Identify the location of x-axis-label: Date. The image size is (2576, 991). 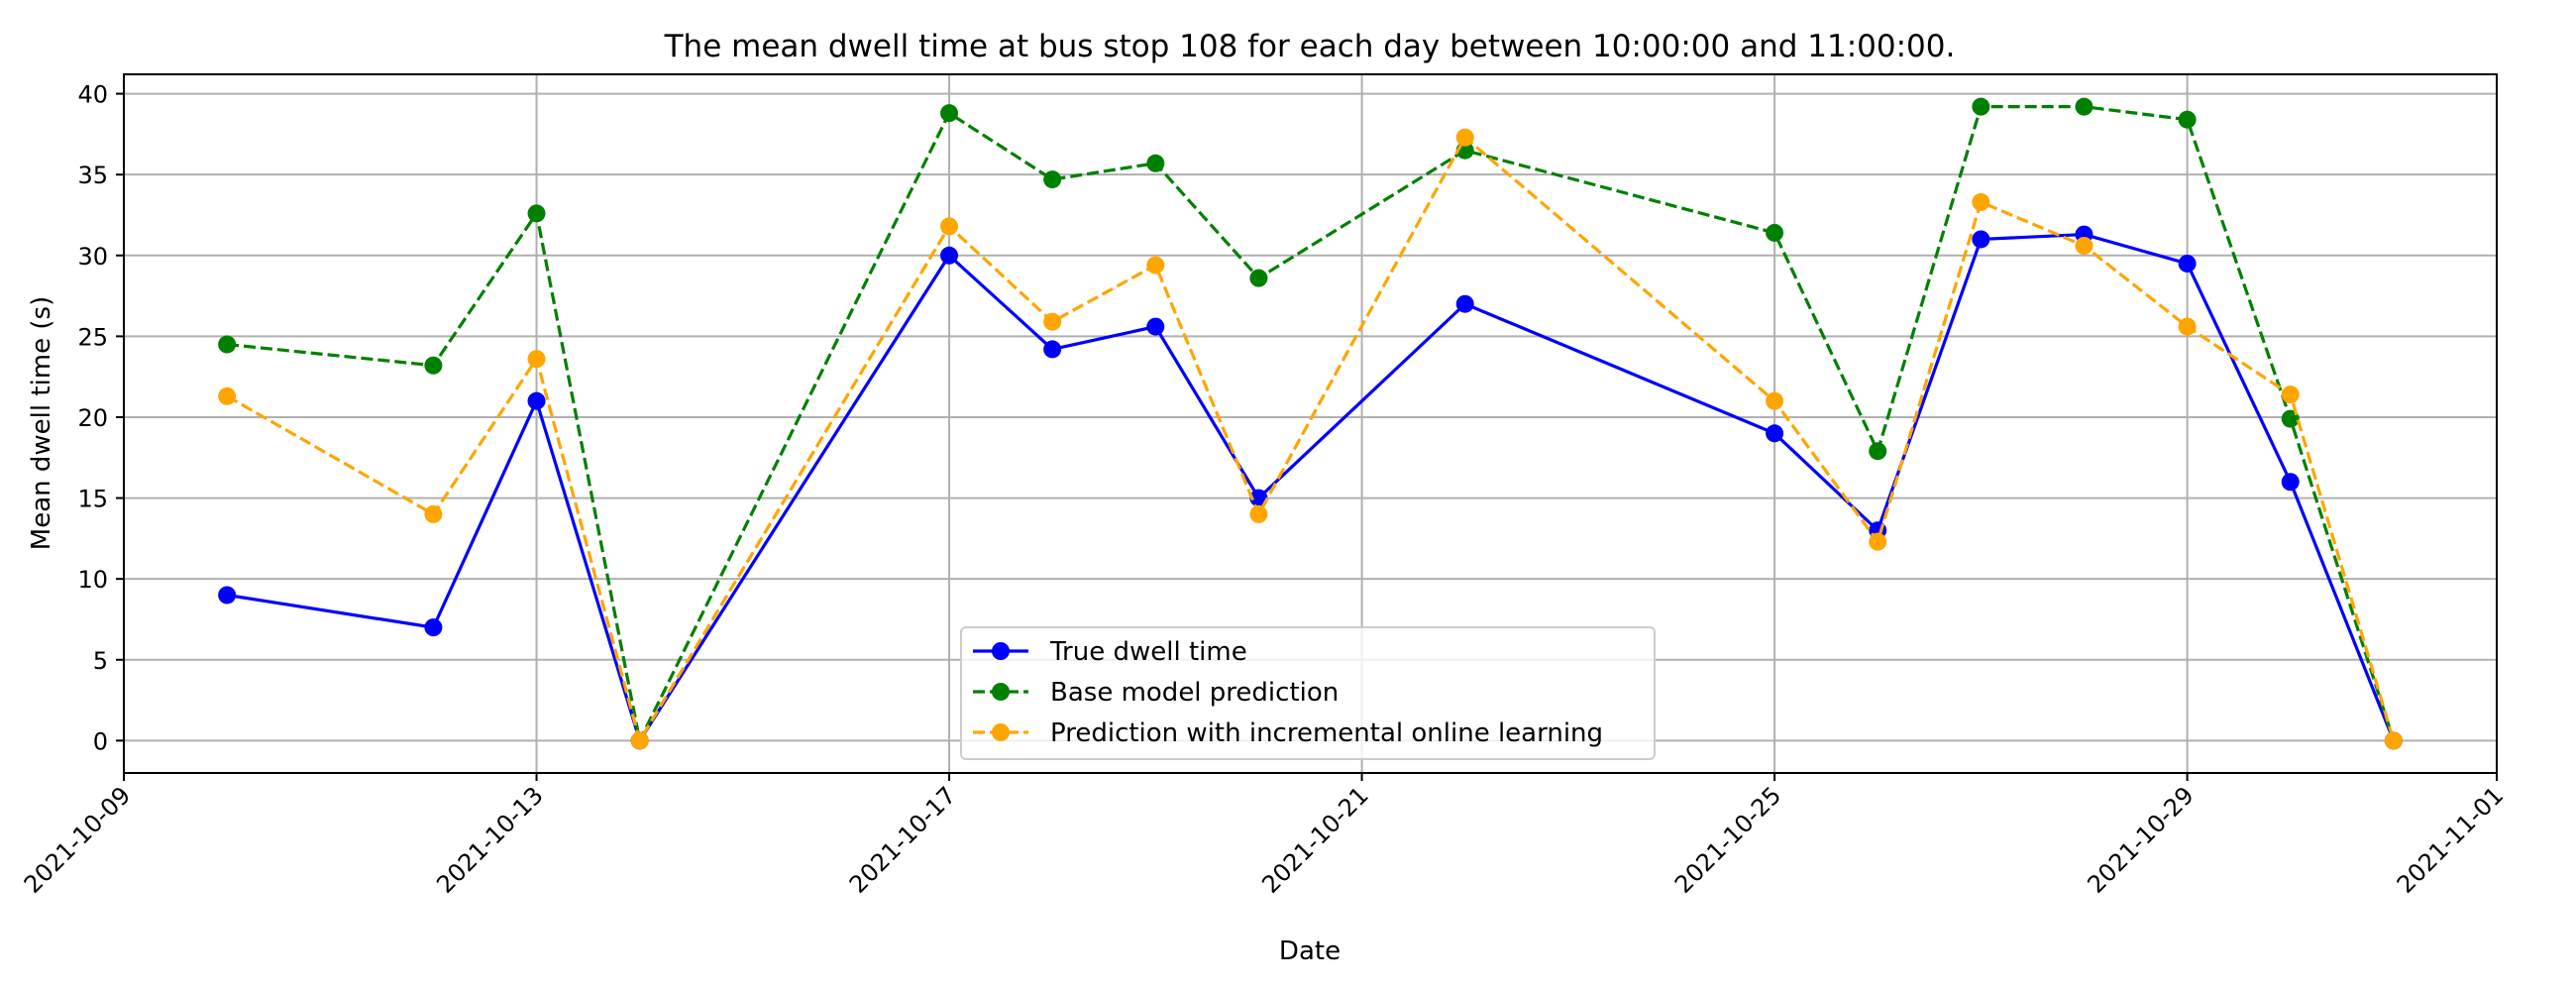
(1310, 951).